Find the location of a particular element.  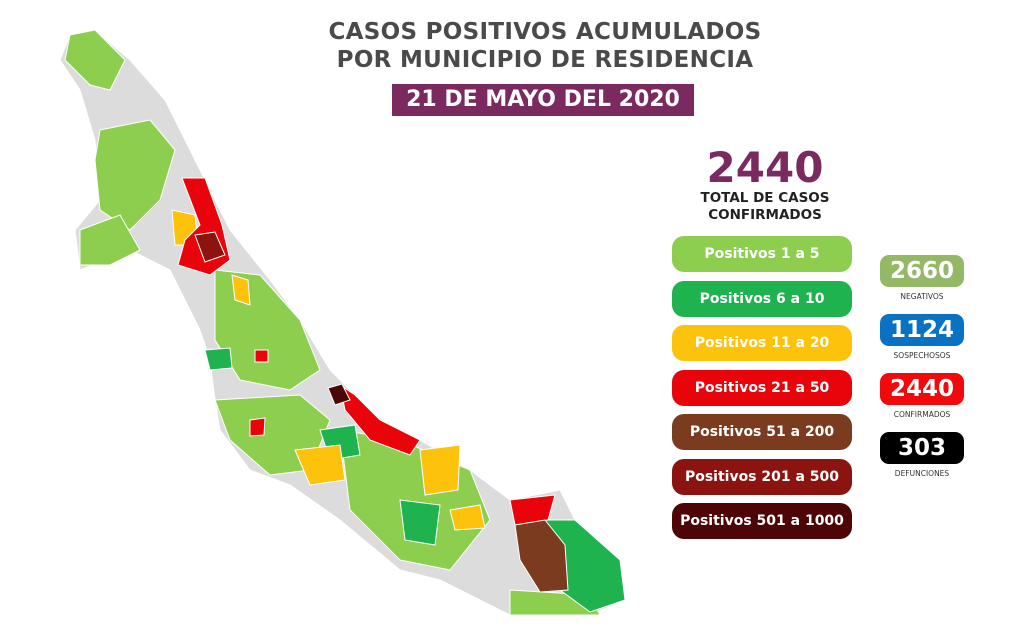

stat-confirmados: 2440 CONFIRMADOS is located at coordinates (922, 396).